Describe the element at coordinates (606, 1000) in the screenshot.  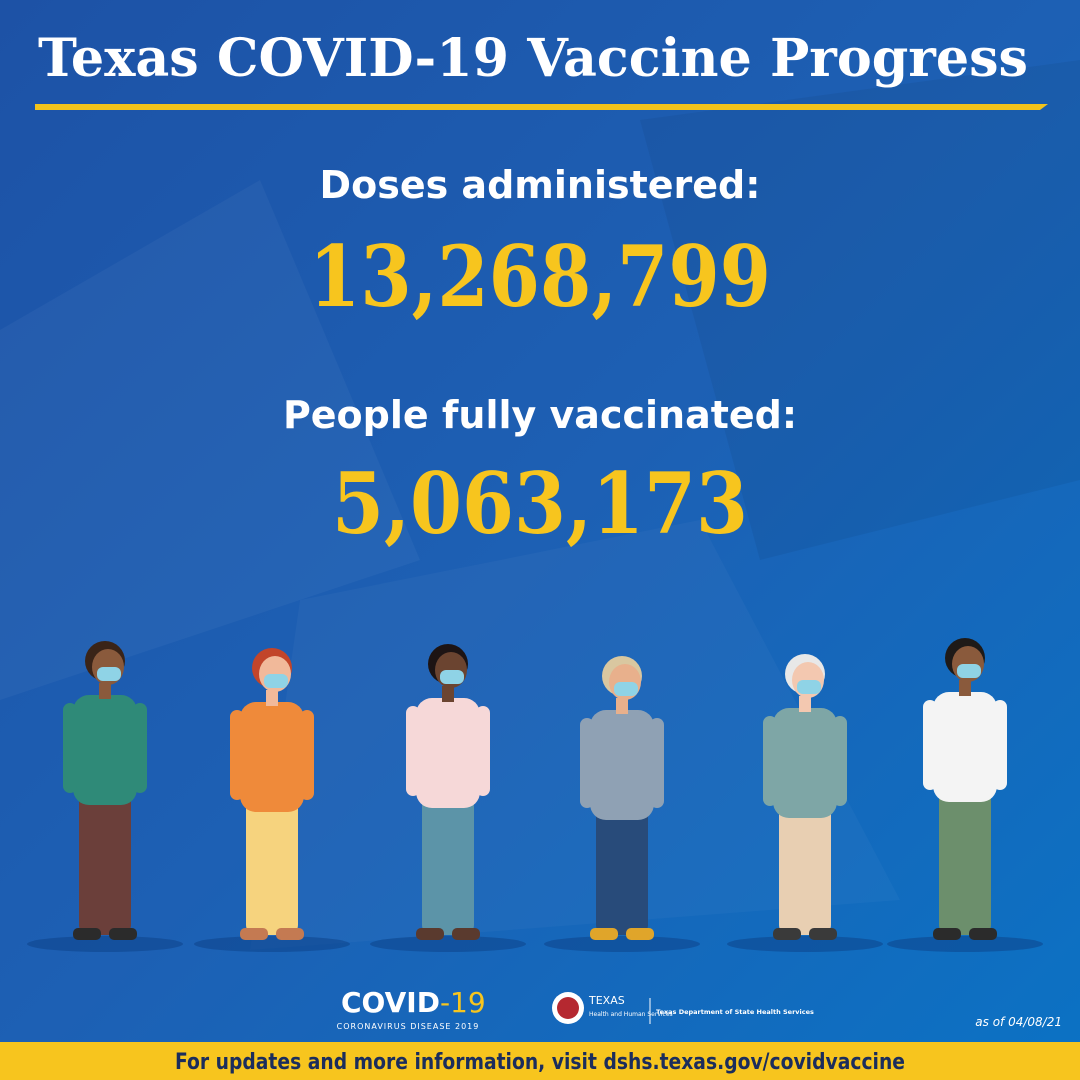
I see `hhs-texas: TEXAS` at that location.